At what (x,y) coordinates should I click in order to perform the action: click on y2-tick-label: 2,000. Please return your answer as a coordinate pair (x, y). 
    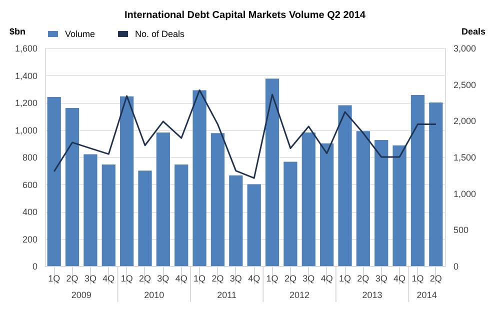
    Looking at the image, I should click on (465, 121).